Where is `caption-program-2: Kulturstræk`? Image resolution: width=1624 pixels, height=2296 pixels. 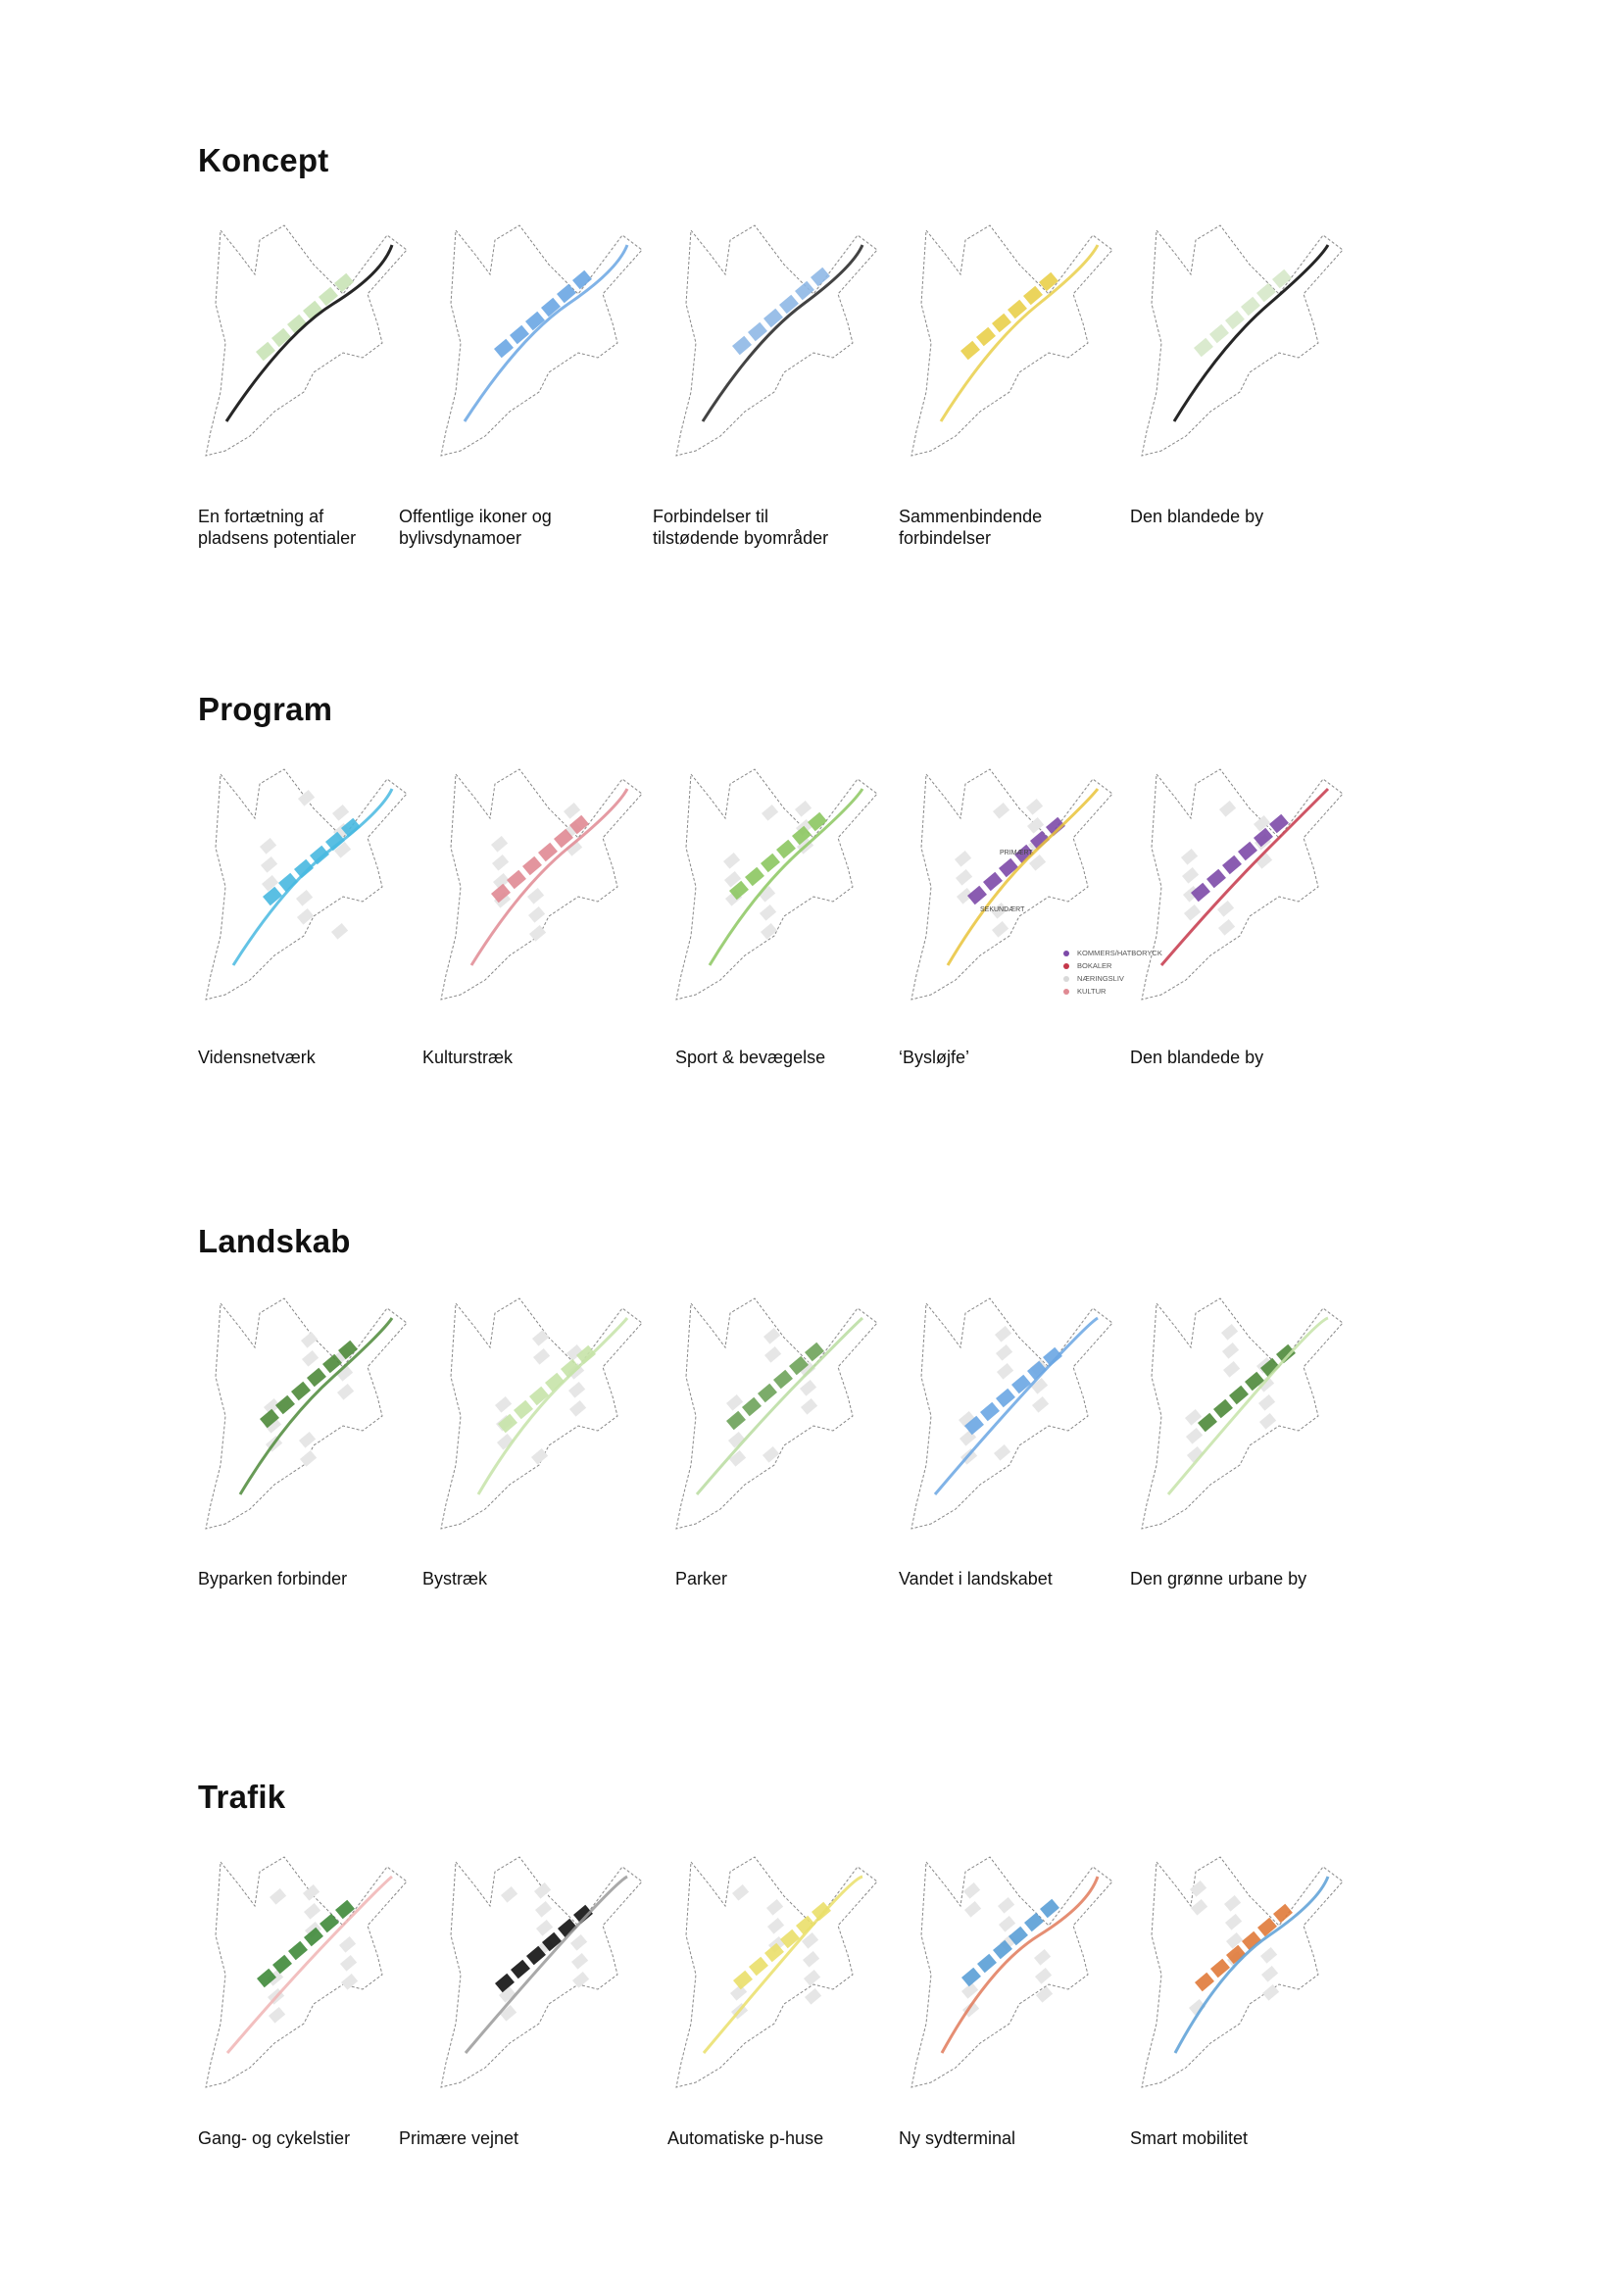
caption-program-2: Kulturstræk is located at coordinates (535, 1057).